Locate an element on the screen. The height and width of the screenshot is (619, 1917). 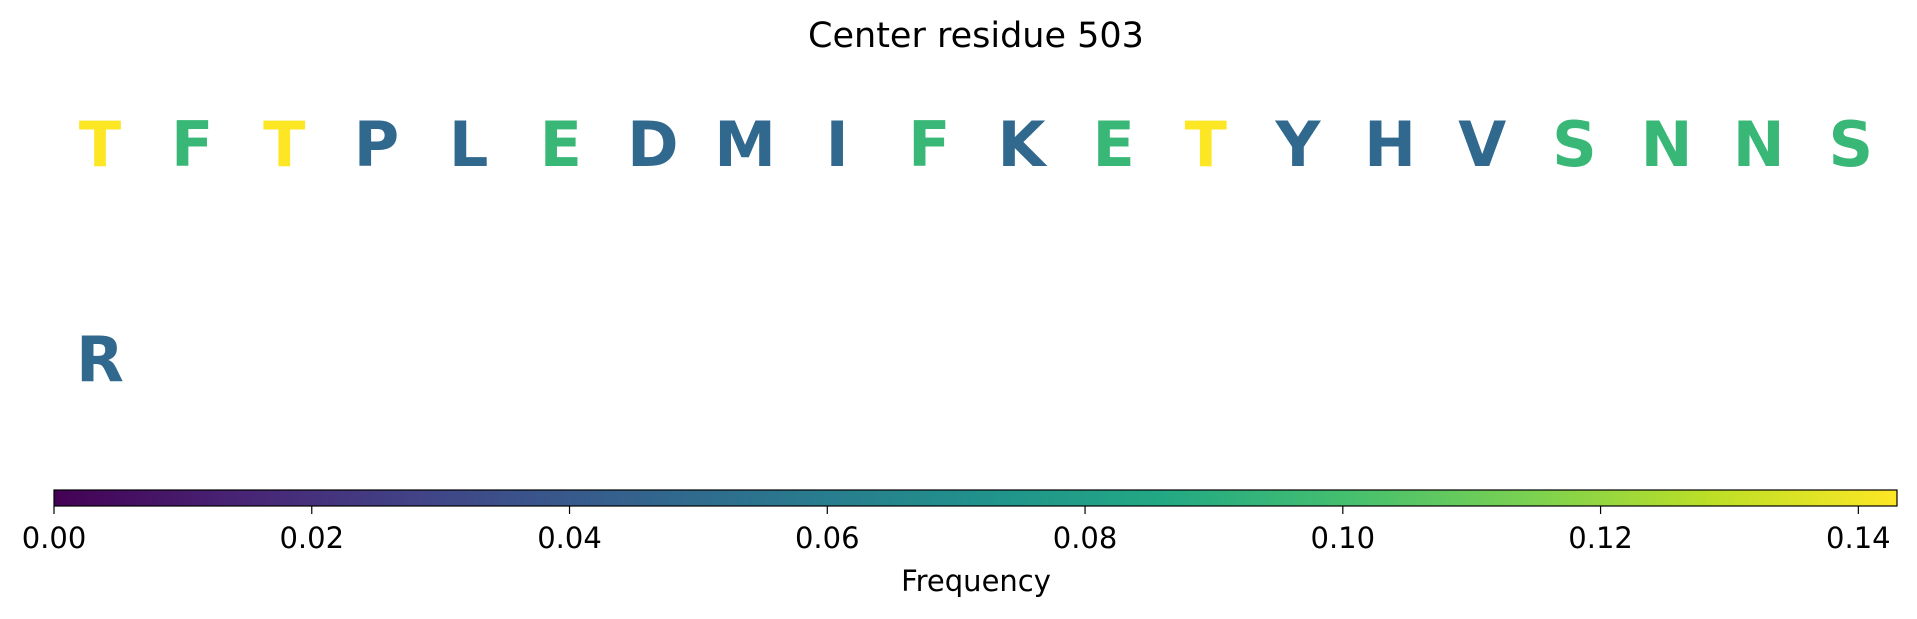
x-tick-label: 0.00 is located at coordinates (54, 538).